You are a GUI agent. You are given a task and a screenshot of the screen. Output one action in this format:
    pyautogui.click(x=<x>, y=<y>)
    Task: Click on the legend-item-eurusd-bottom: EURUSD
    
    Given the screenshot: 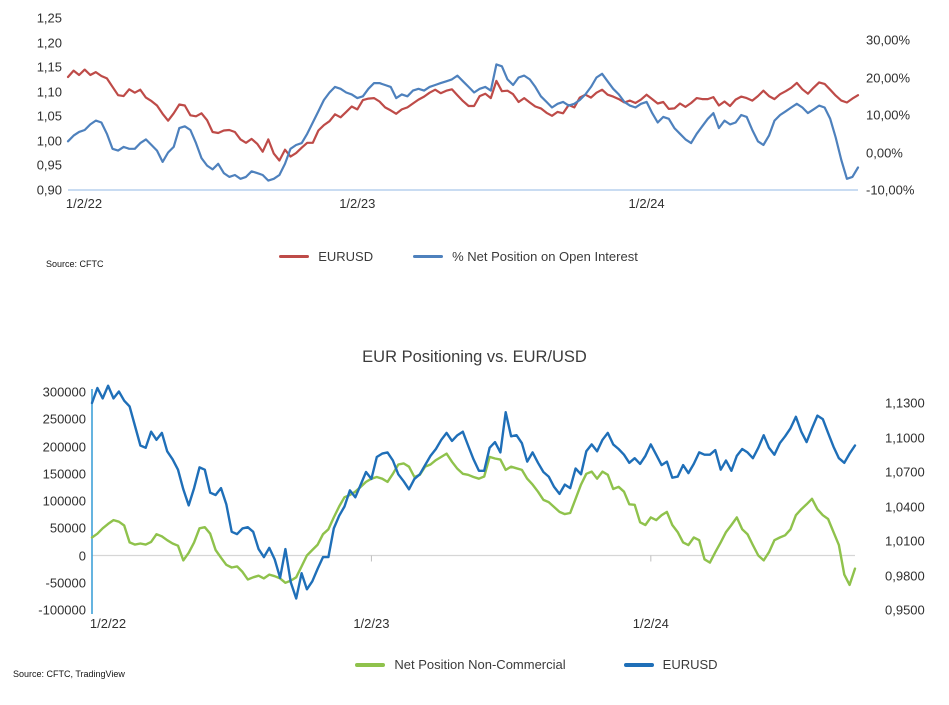 What is the action you would take?
    pyautogui.click(x=670, y=664)
    